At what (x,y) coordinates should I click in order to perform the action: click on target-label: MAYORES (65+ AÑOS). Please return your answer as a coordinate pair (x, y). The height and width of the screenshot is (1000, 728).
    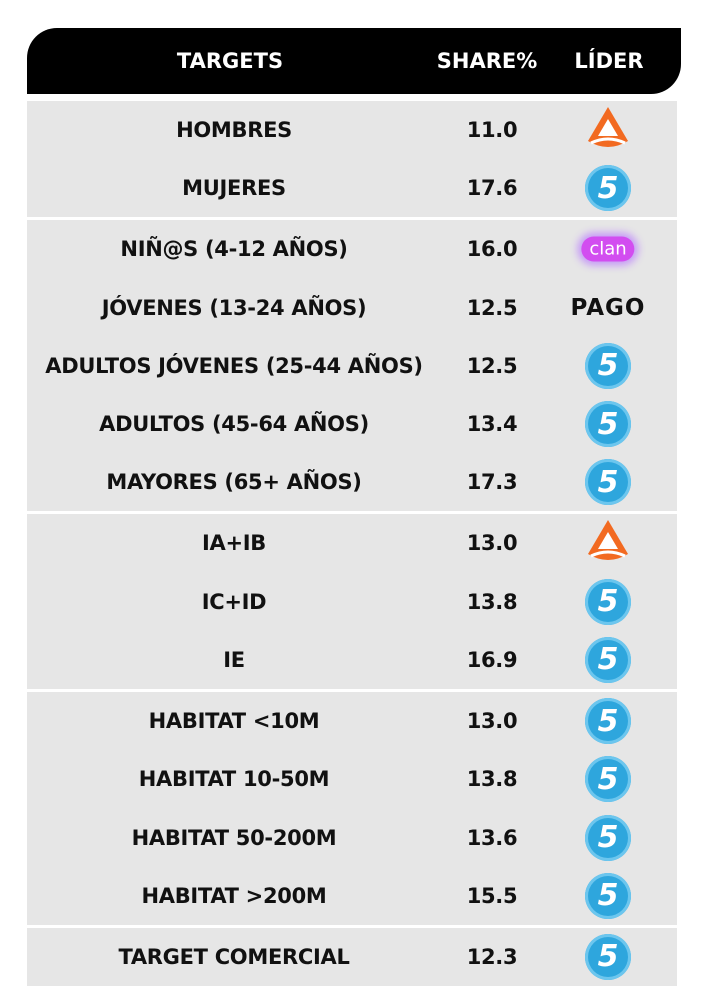
    Looking at the image, I should click on (234, 482).